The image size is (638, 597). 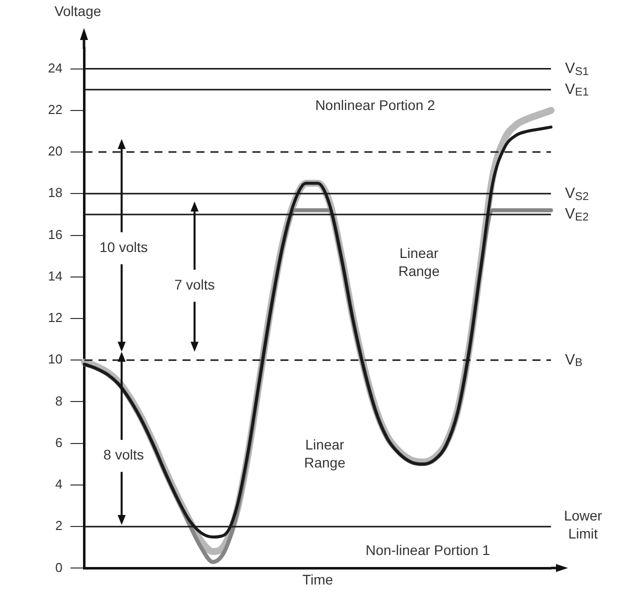 I want to click on y-tick-label: 18, so click(x=55, y=192).